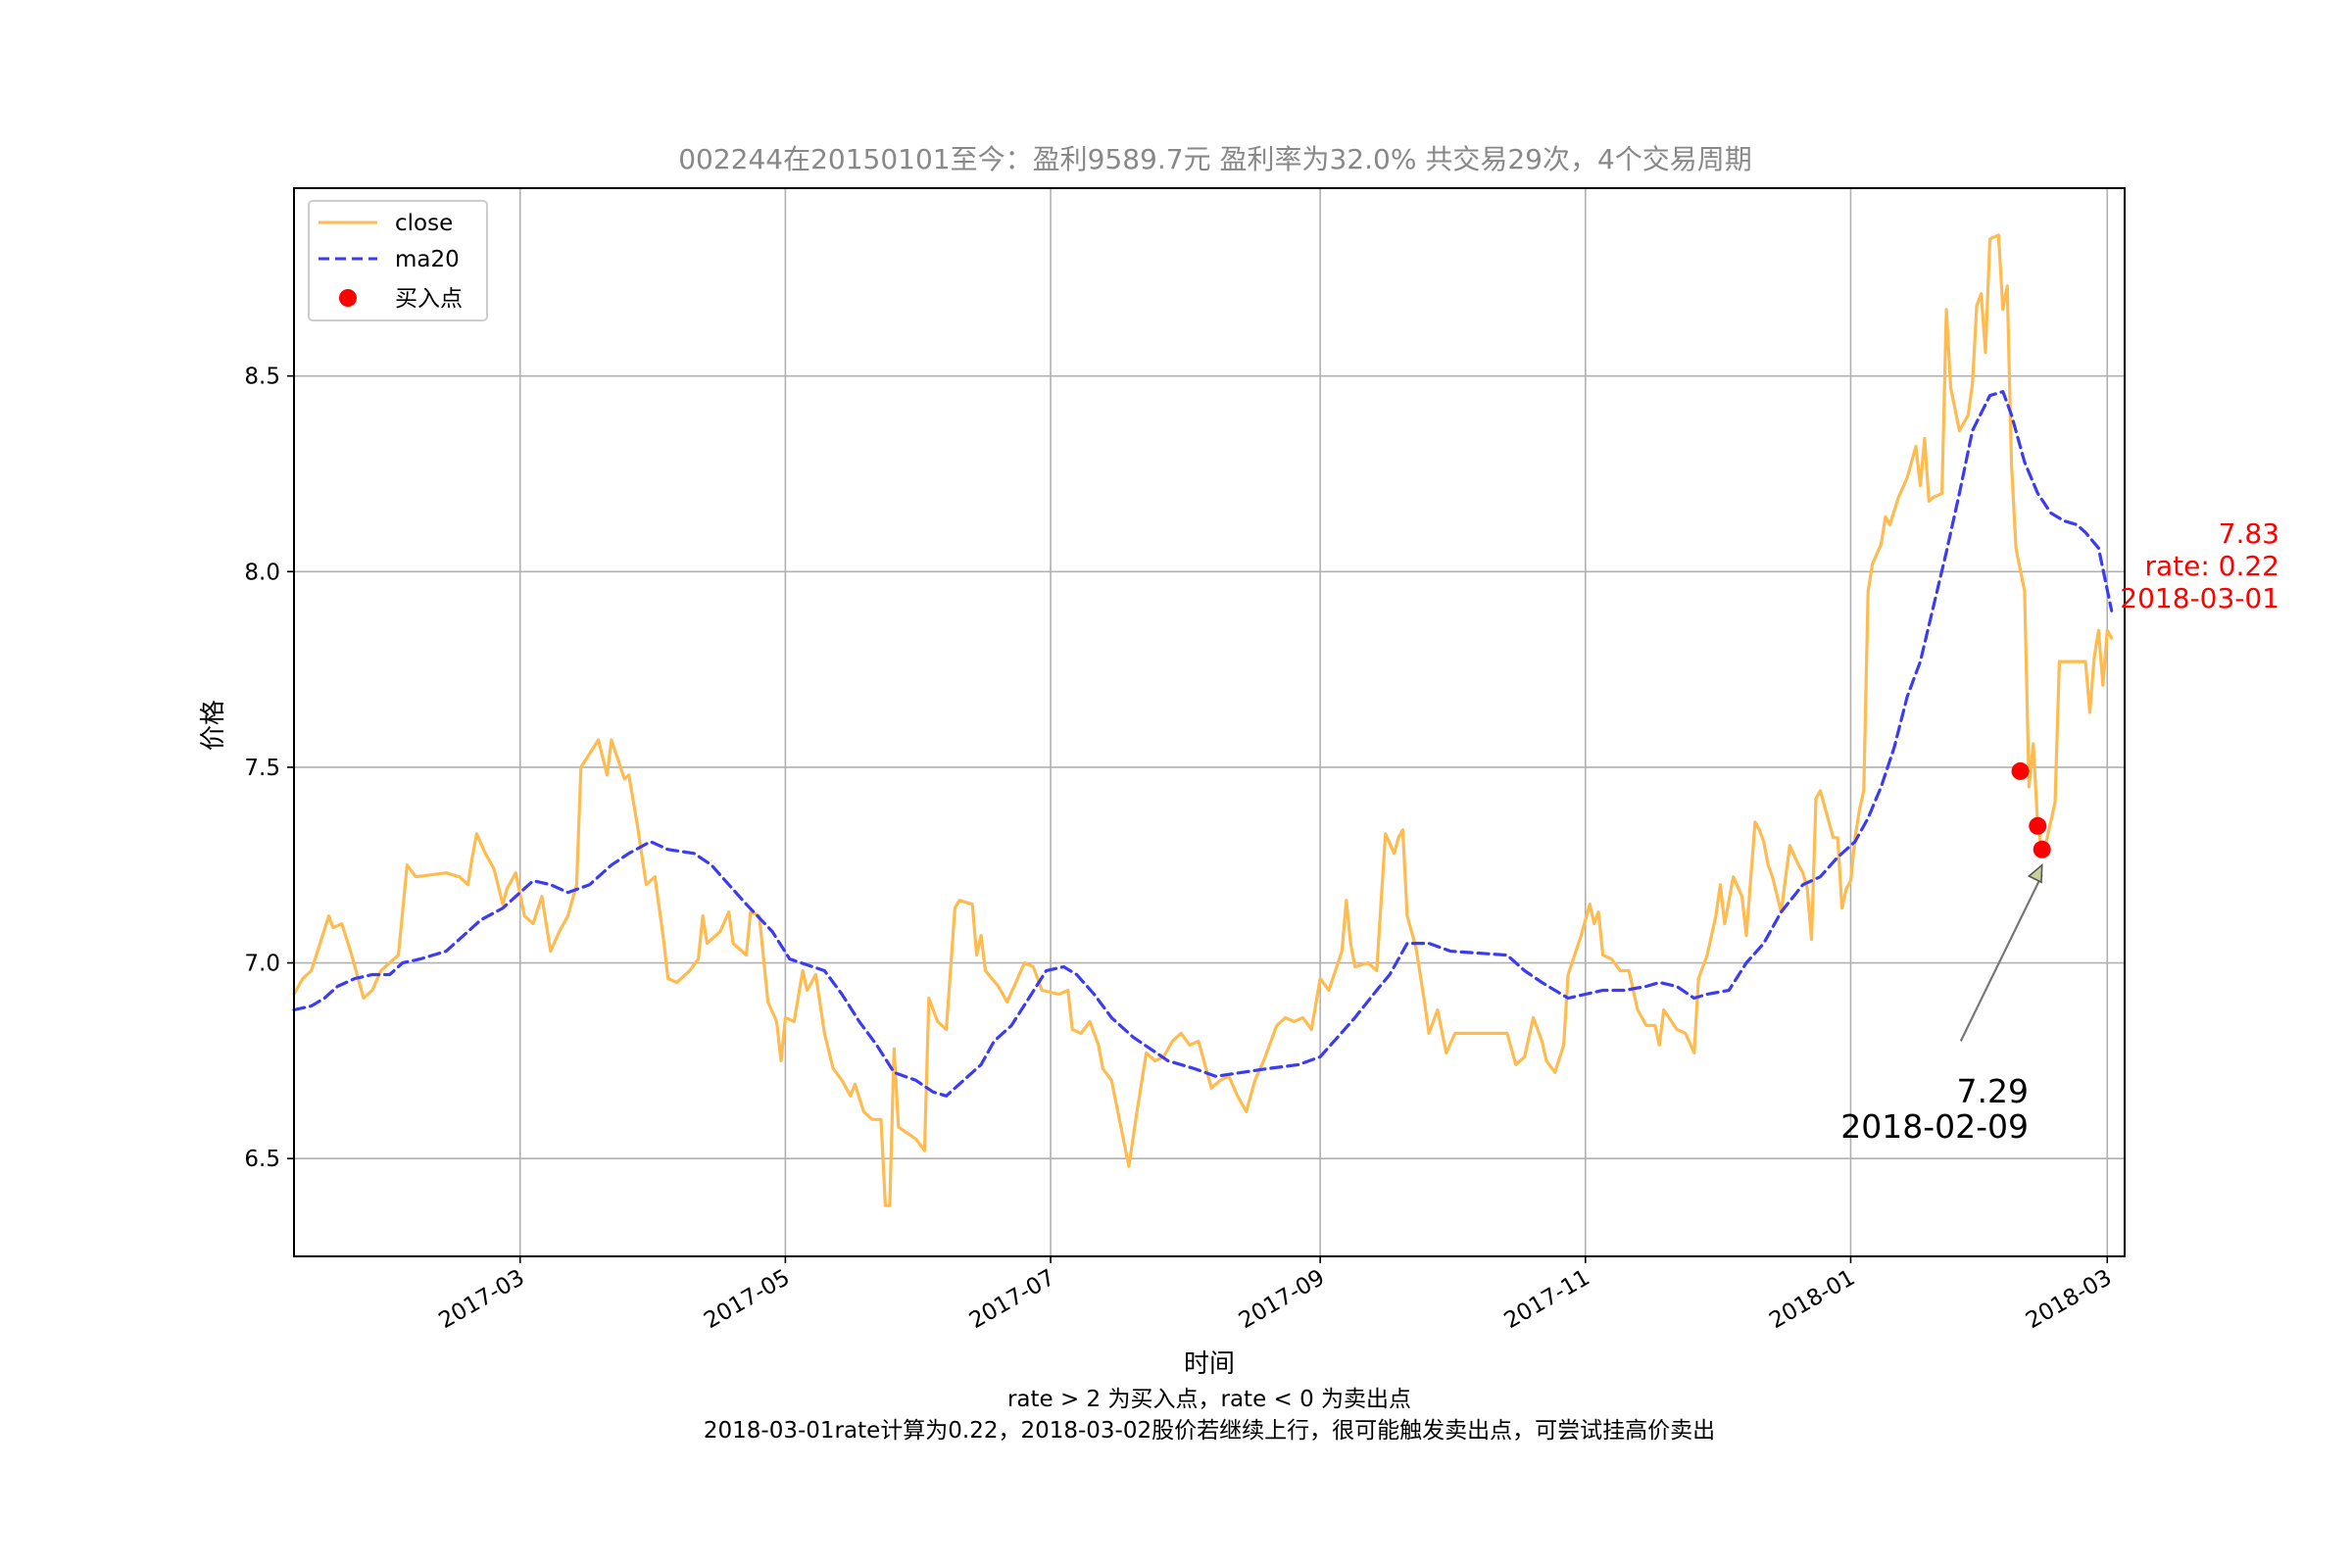 Image resolution: width=2352 pixels, height=1568 pixels. Describe the element at coordinates (262, 1159) in the screenshot. I see `y-tick-label: 6.5` at that location.